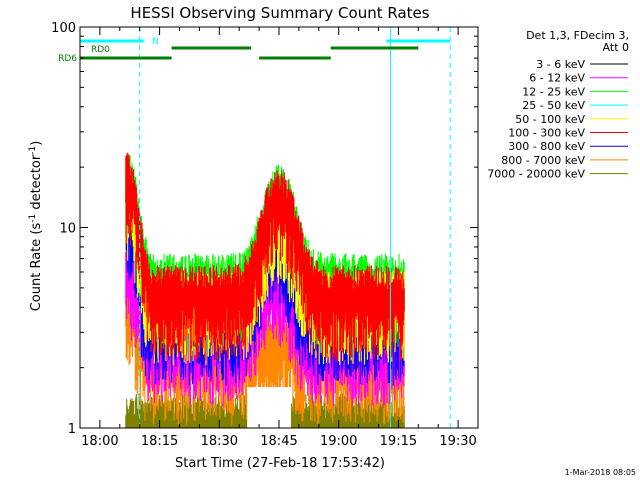 Image resolution: width=640 pixels, height=480 pixels. I want to click on legend-title-line-1: Det 1,3, FDecim 3,, so click(577, 35).